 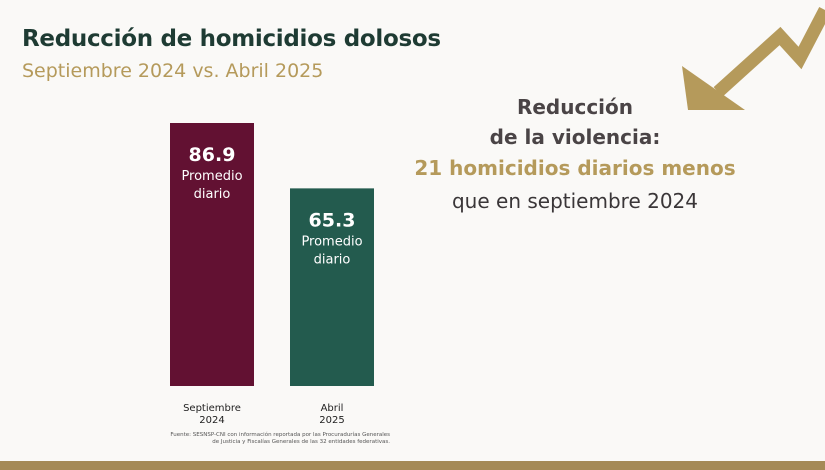 I want to click on message-line-1: Reducción, so click(x=575, y=107).